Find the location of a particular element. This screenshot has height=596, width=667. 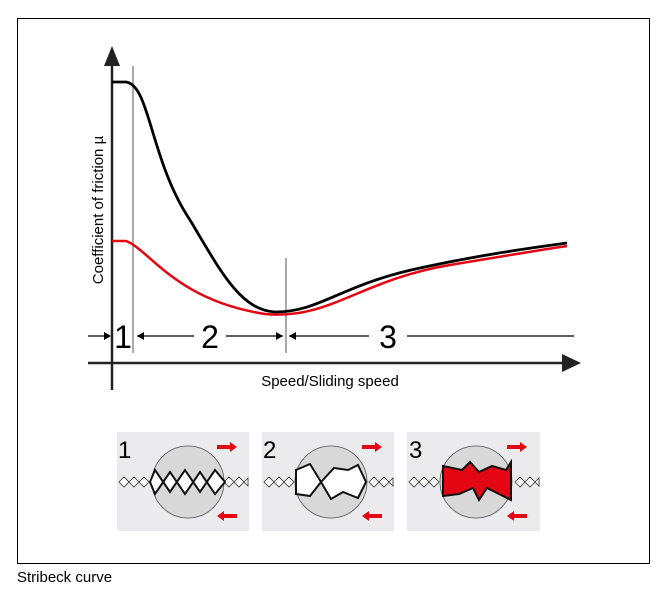

y-axis-arrow-icon is located at coordinates (112, 56).